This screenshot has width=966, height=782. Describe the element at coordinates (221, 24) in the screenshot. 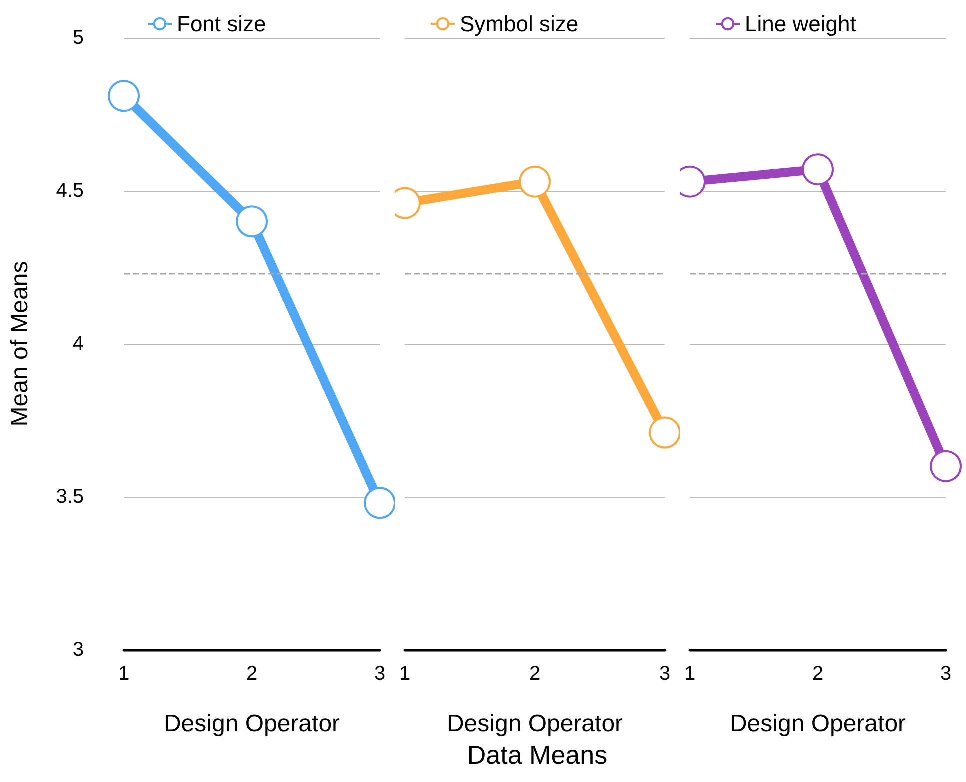

I see `legend-label: Font size` at that location.